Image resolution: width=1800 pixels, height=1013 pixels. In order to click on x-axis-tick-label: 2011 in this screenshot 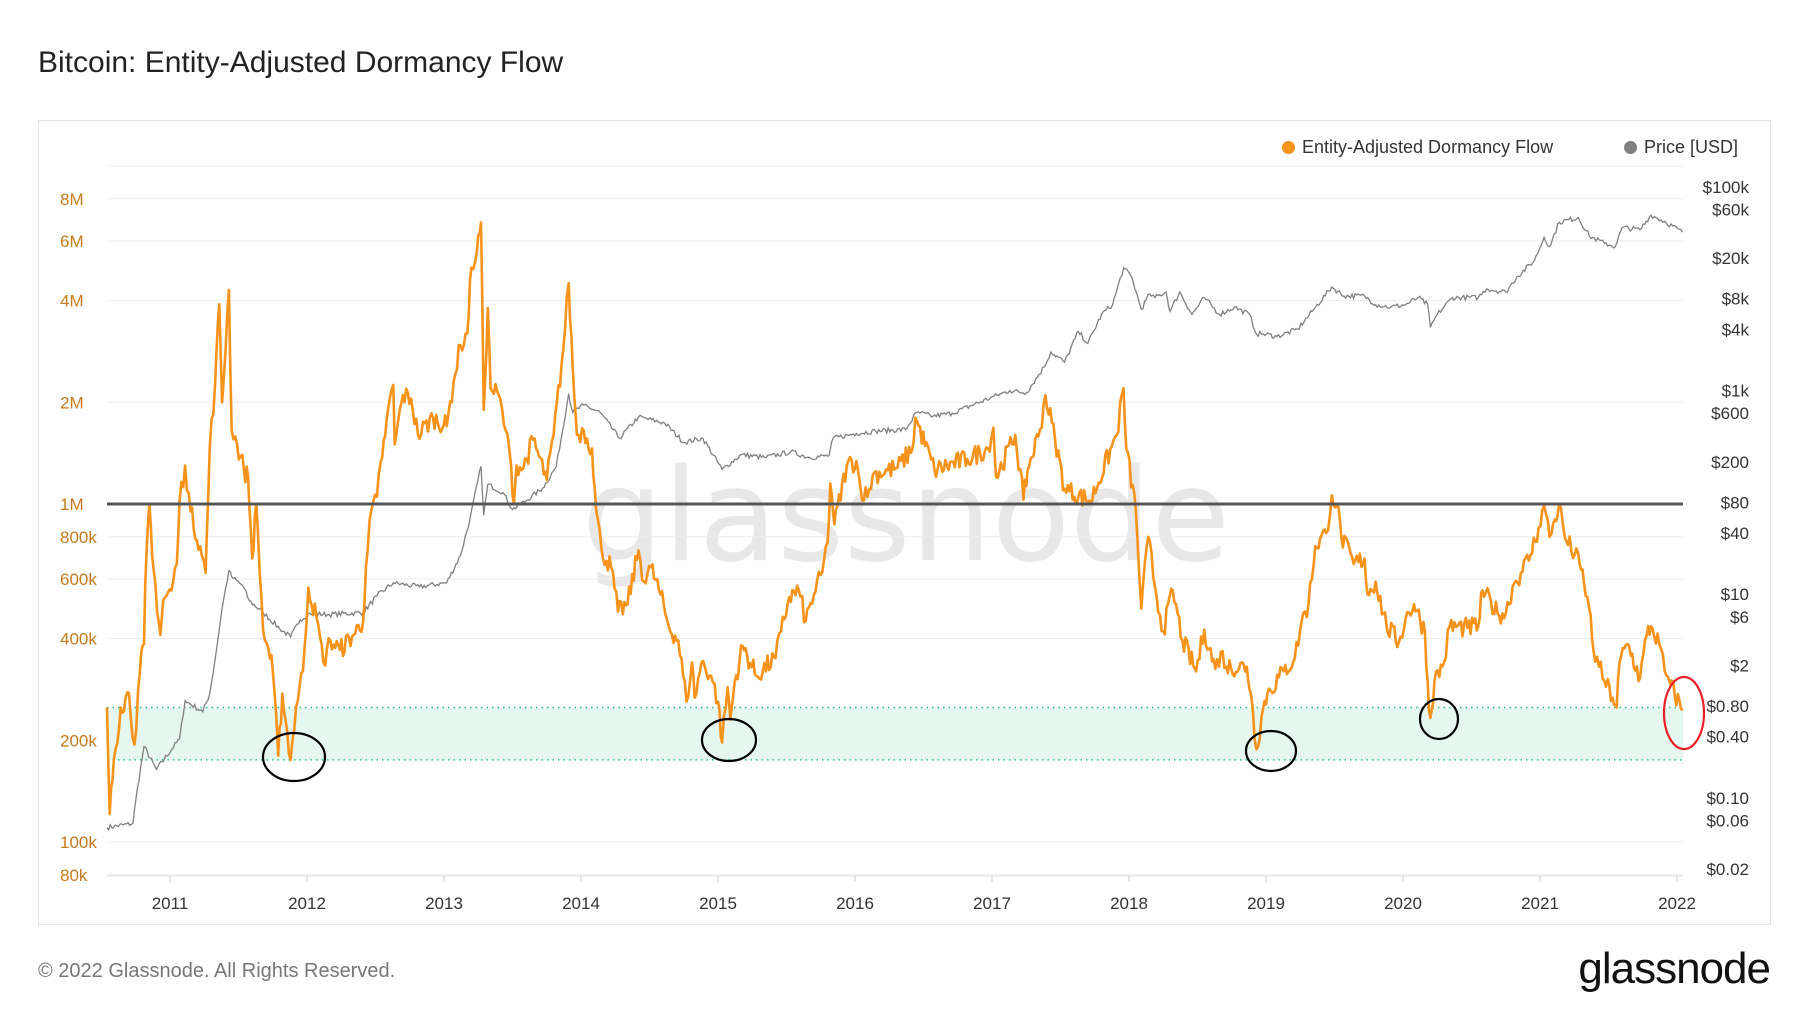, I will do `click(170, 903)`.